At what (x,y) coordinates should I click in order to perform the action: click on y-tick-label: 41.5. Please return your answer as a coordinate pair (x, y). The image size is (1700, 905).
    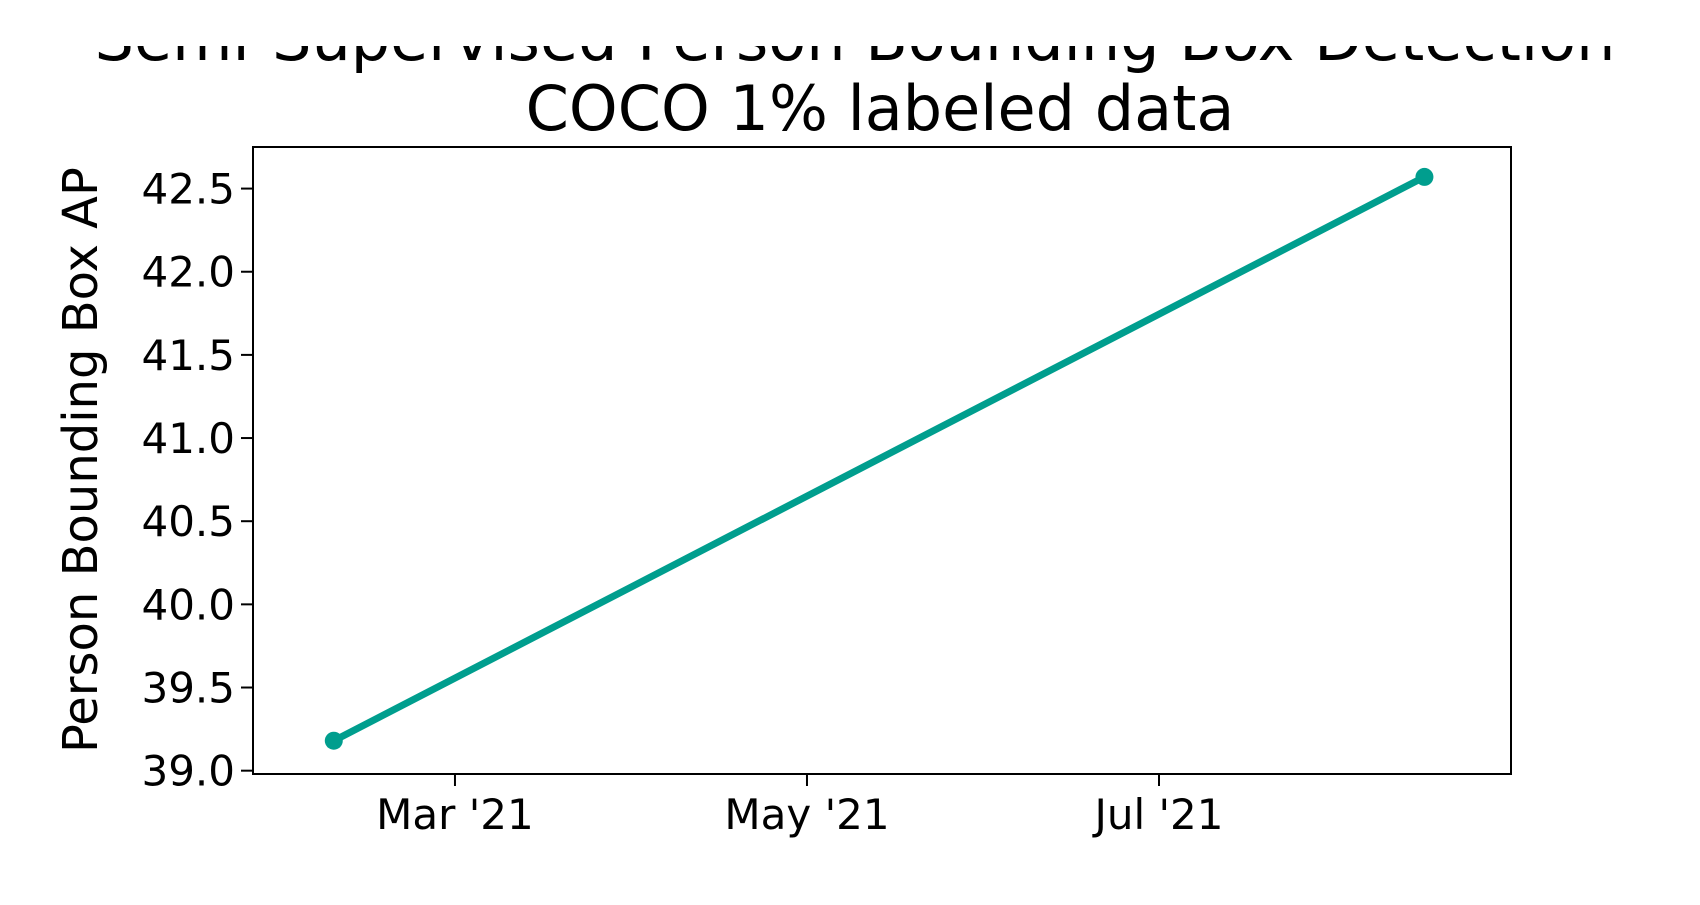
    Looking at the image, I should click on (188, 355).